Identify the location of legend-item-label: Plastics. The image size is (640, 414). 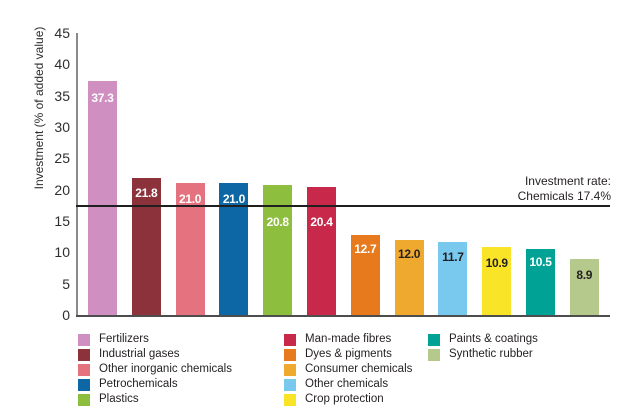
(119, 399).